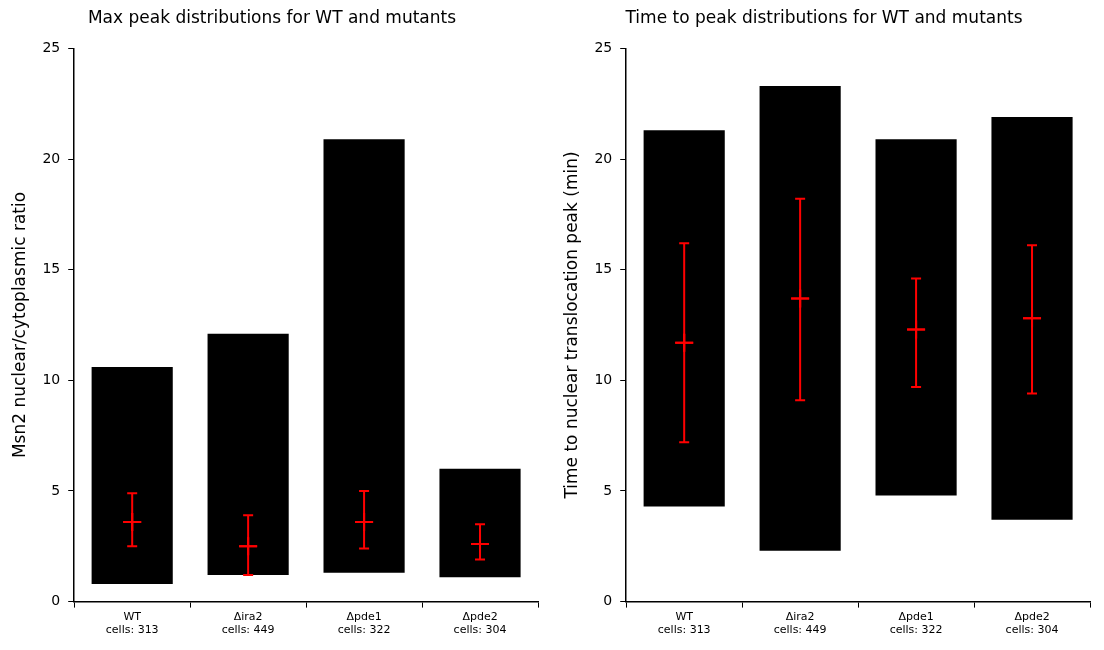 The height and width of the screenshot is (650, 1104). I want to click on chart-title: Max peak distributions for WT and mutants, so click(272, 16).